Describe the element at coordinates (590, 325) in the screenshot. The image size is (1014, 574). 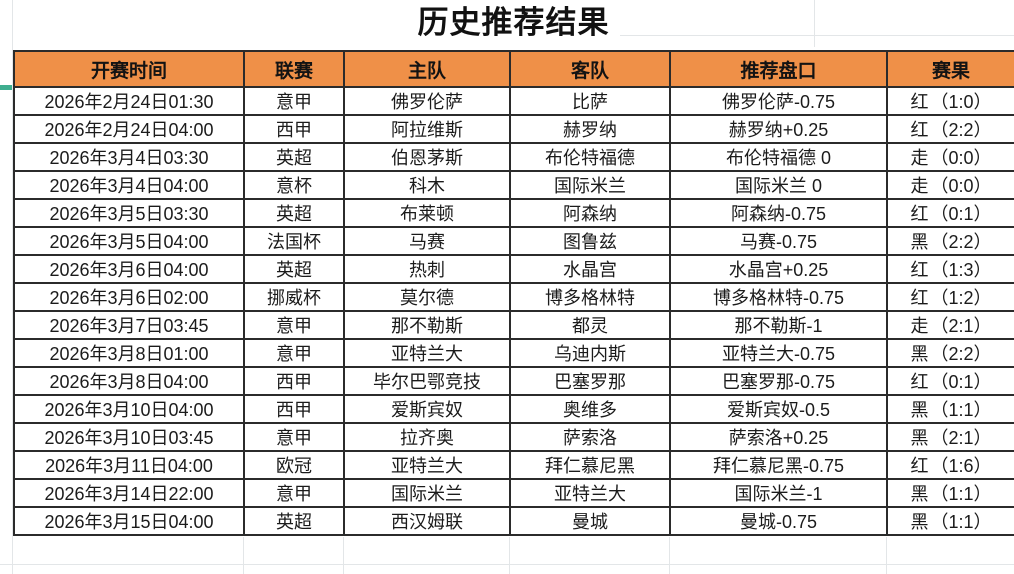
I see `cell-away-team: 都灵` at that location.